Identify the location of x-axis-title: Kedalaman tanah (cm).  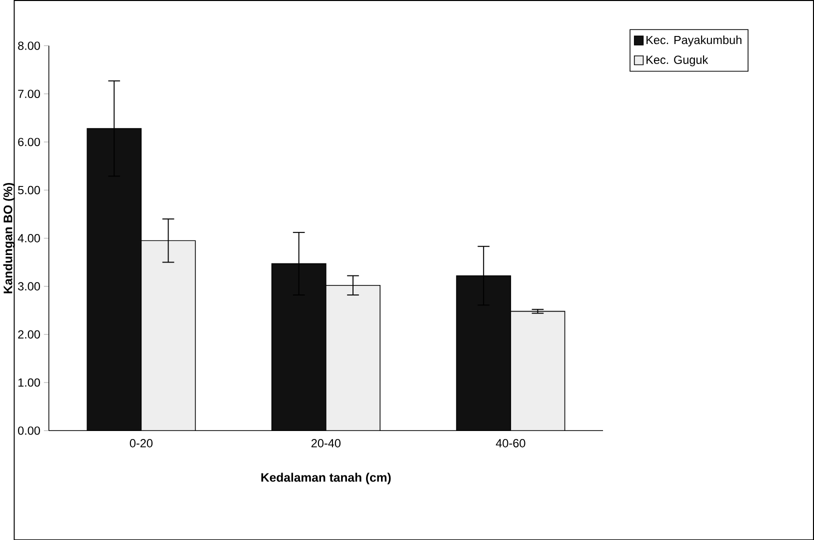
(326, 478).